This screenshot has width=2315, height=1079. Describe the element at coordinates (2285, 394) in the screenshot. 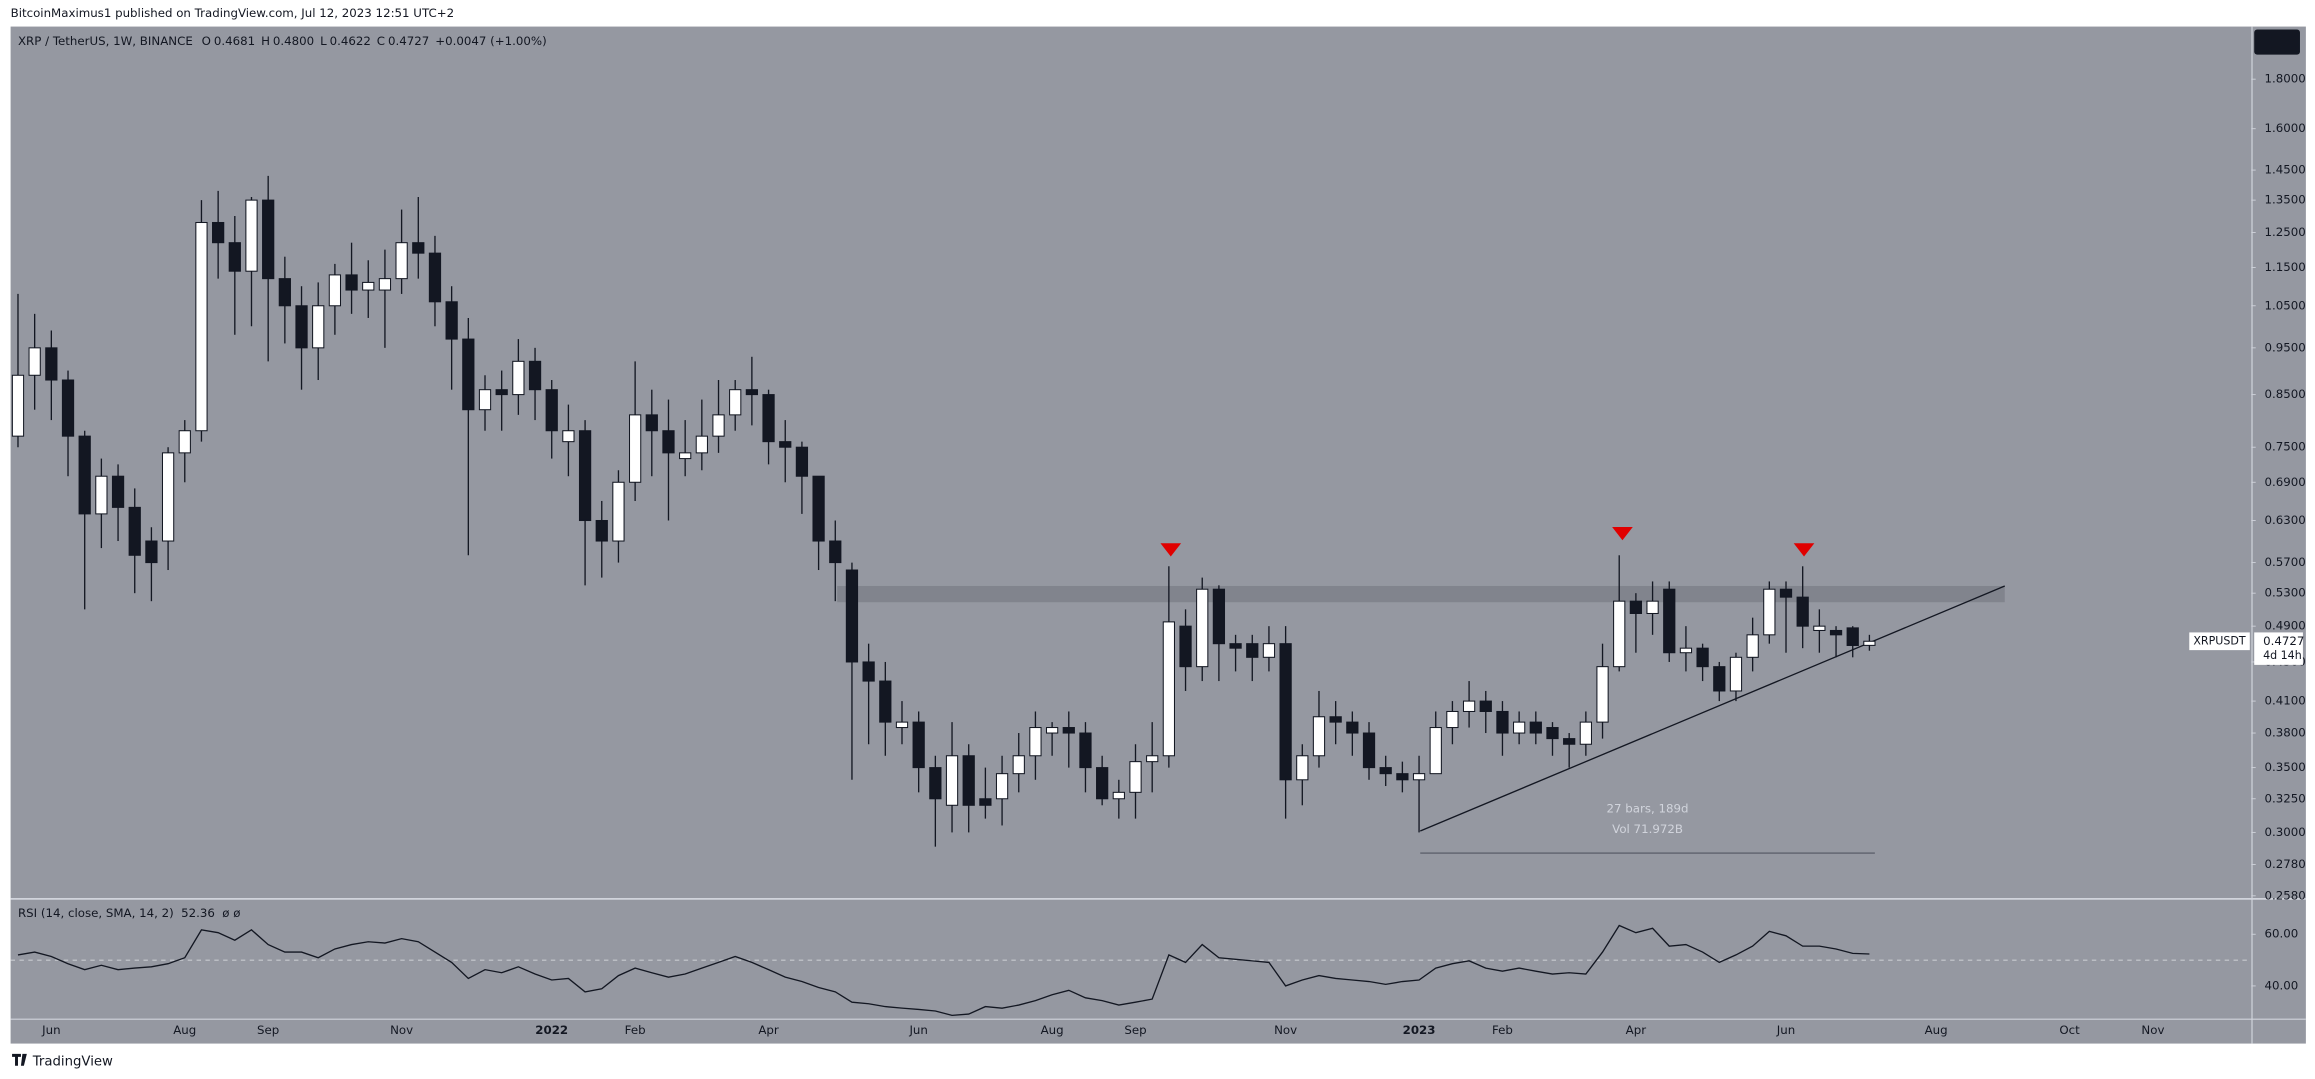

I see `y-tick-label: 0.8500` at that location.